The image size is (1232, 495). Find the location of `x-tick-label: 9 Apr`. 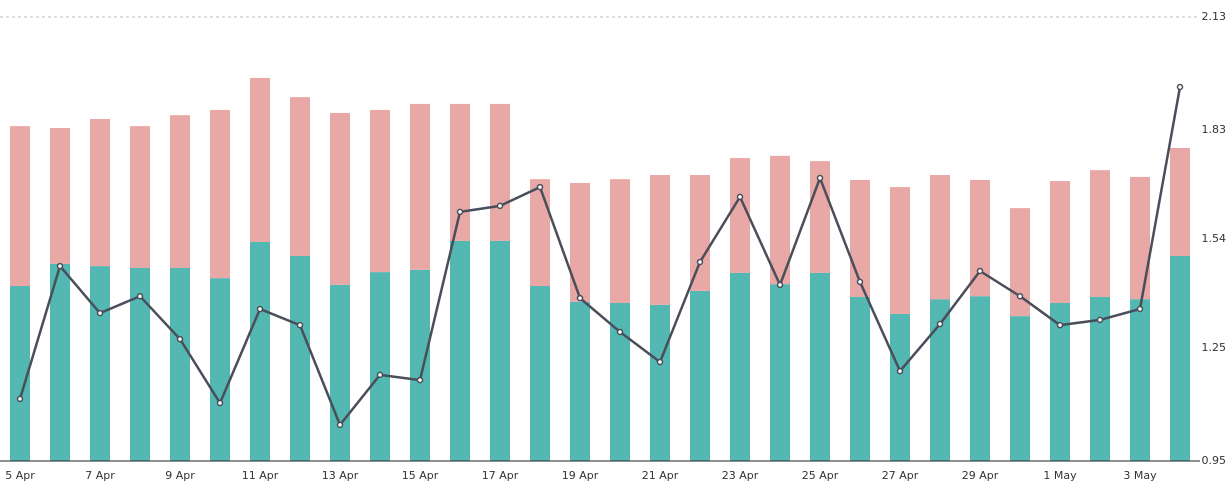

x-tick-label: 9 Apr is located at coordinates (180, 475).